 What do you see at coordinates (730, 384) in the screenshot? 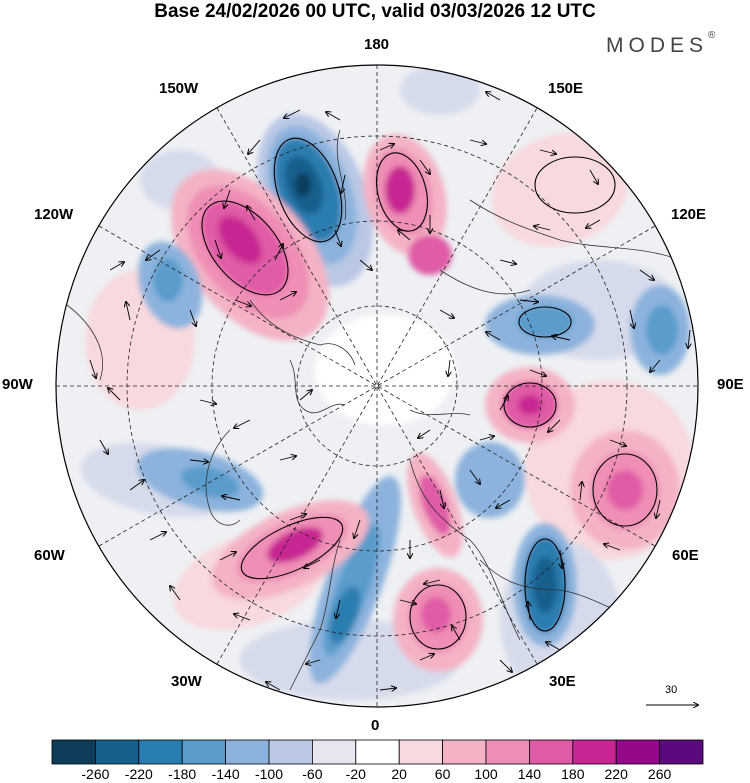
I see `lon-label-90e: 90E` at bounding box center [730, 384].